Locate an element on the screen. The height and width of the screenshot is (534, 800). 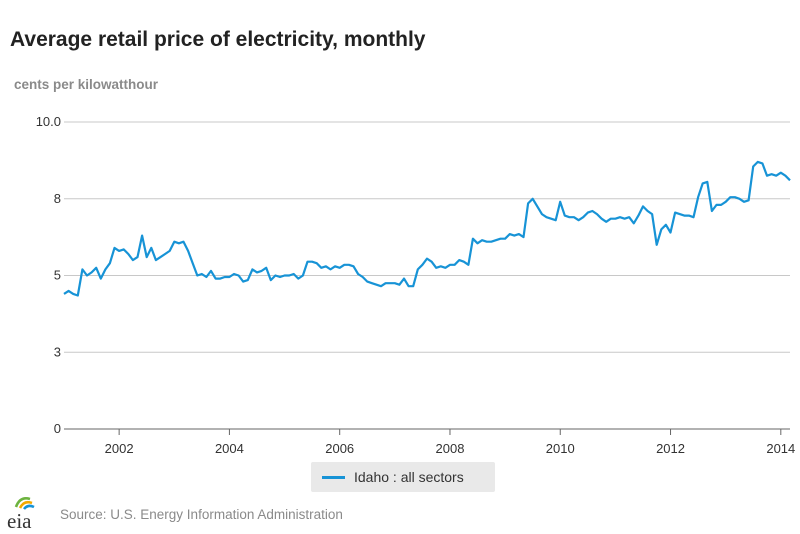
x-tick-label: 2008 is located at coordinates (450, 448).